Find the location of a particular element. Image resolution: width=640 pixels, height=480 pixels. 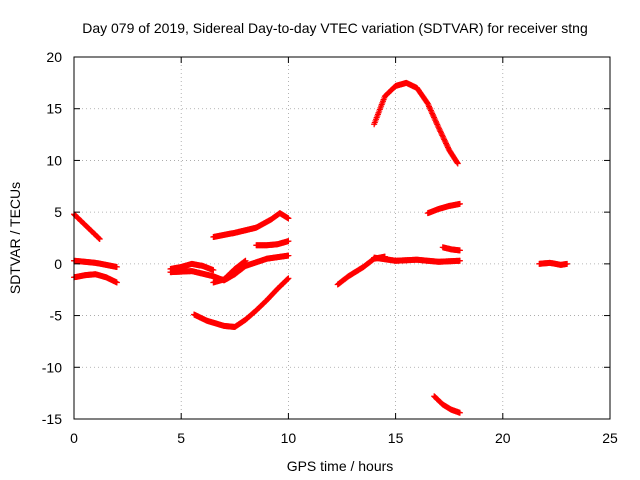

y-tick-label: -10 is located at coordinates (52, 367).